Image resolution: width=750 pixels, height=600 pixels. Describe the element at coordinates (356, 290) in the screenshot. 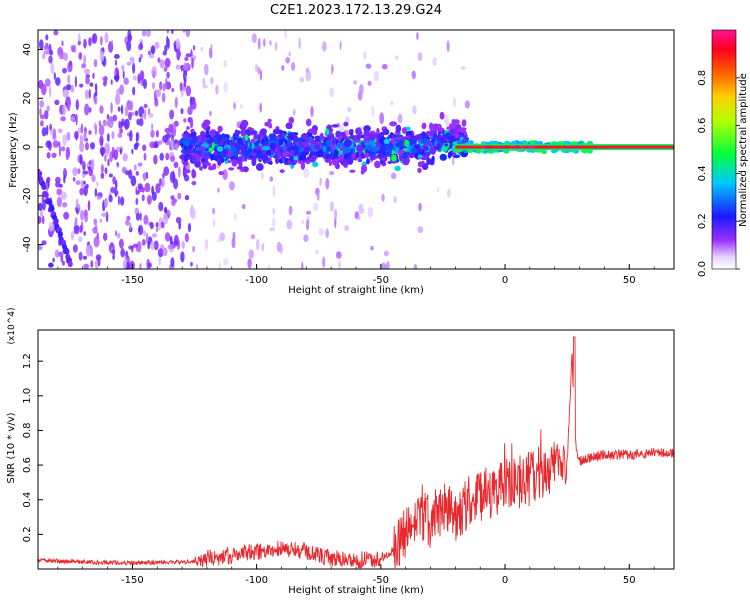

I see `spectrogram-x-label: Height of straight line (km)` at that location.